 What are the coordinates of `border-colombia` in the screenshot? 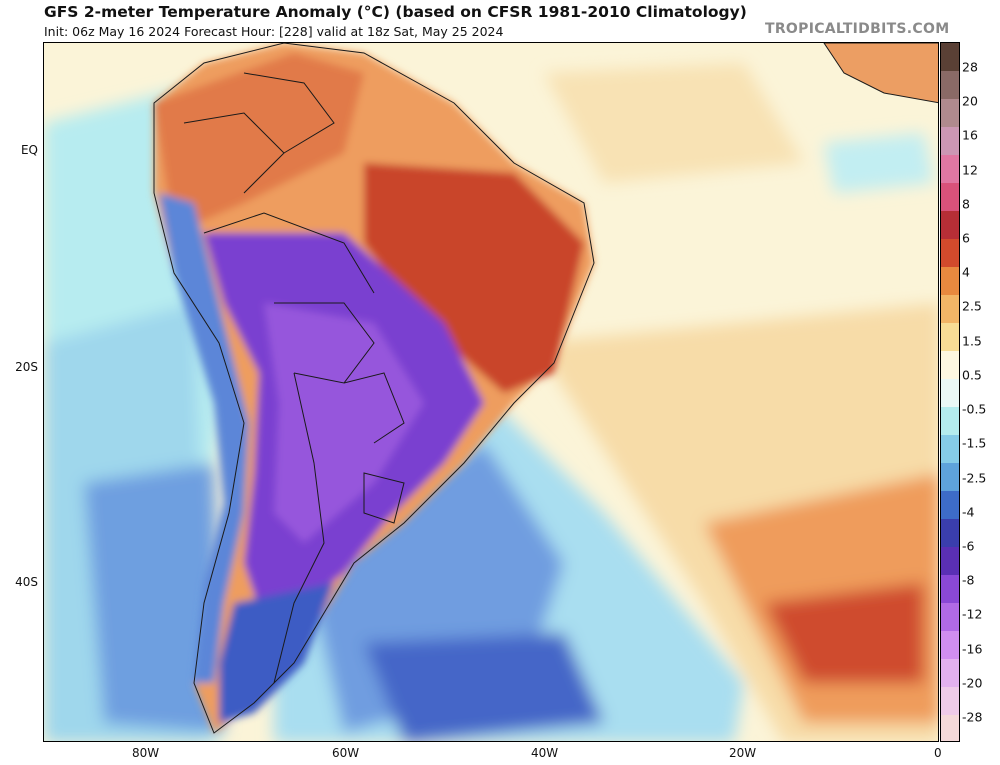 It's located at (234, 153).